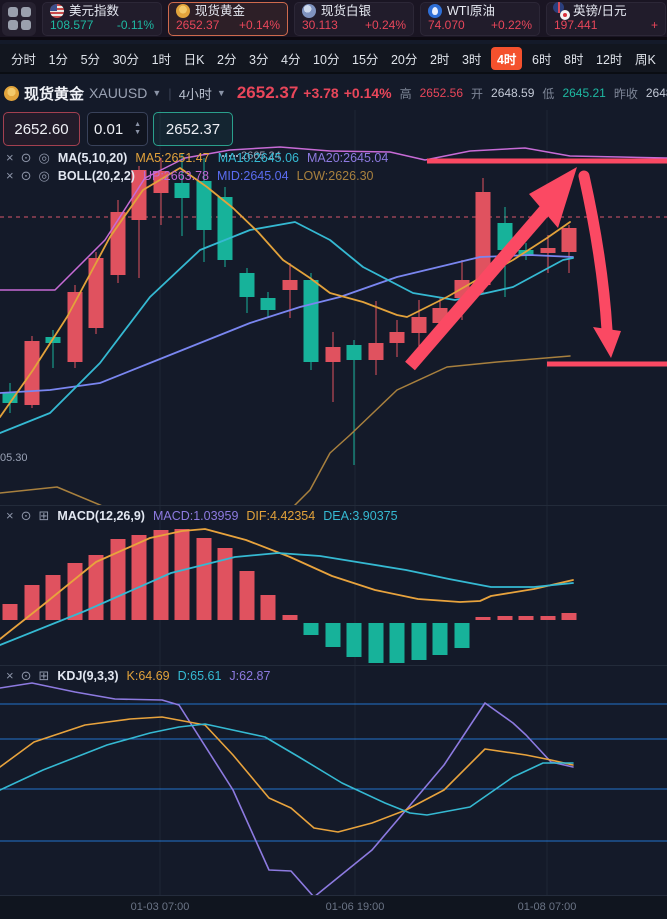 The width and height of the screenshot is (667, 919). Describe the element at coordinates (259, 59) in the screenshot. I see `tab-3min: 3分` at that location.